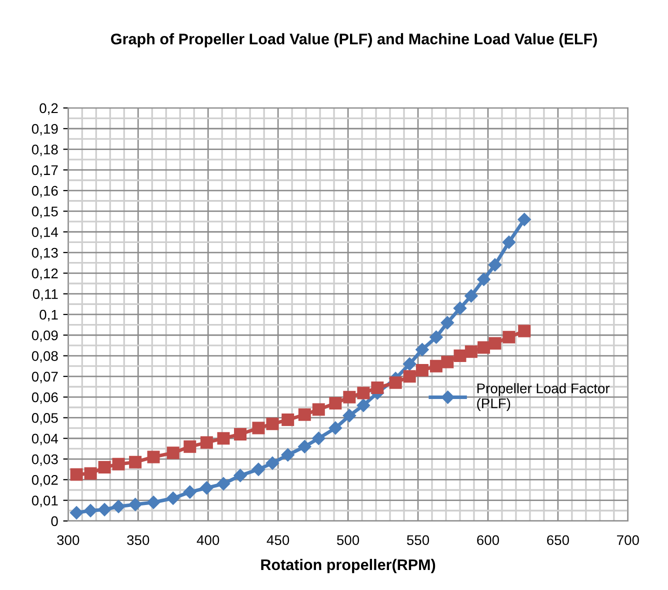 This screenshot has height=590, width=668. Describe the element at coordinates (45, 192) in the screenshot. I see `y-tick-label: 0,16` at that location.